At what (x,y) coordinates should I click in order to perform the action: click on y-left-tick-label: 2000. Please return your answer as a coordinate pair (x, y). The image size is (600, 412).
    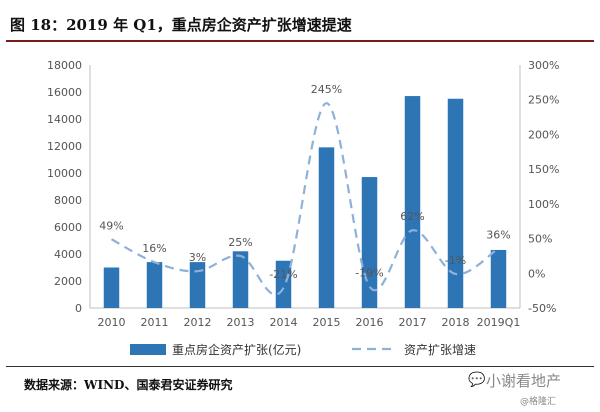
    Looking at the image, I should click on (68, 281).